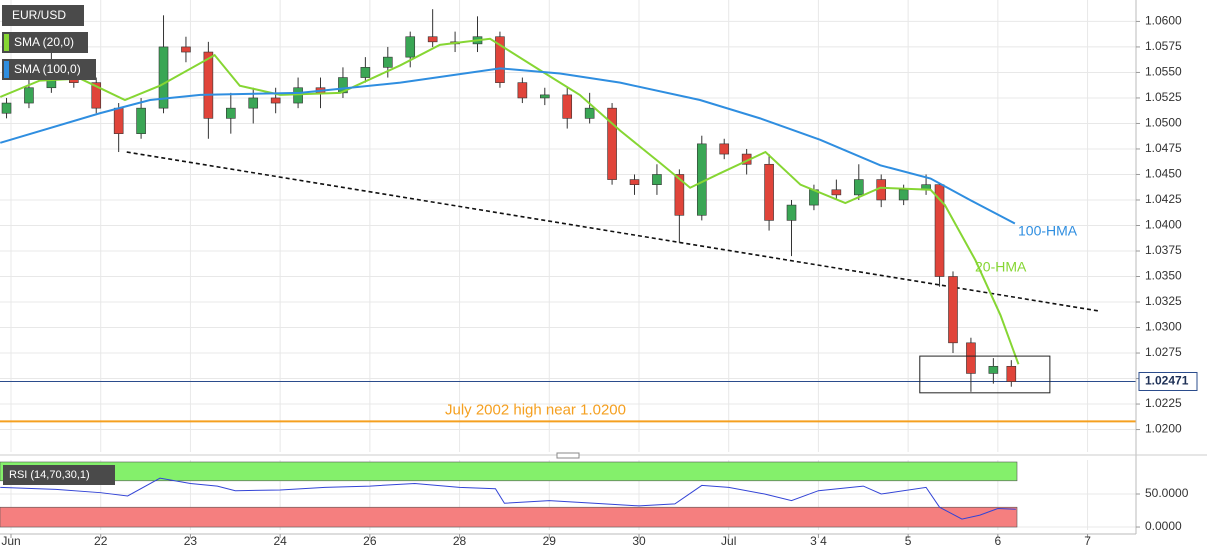 This screenshot has width=1207, height=555. I want to click on y-tick-label: 1.0275, so click(1163, 352).